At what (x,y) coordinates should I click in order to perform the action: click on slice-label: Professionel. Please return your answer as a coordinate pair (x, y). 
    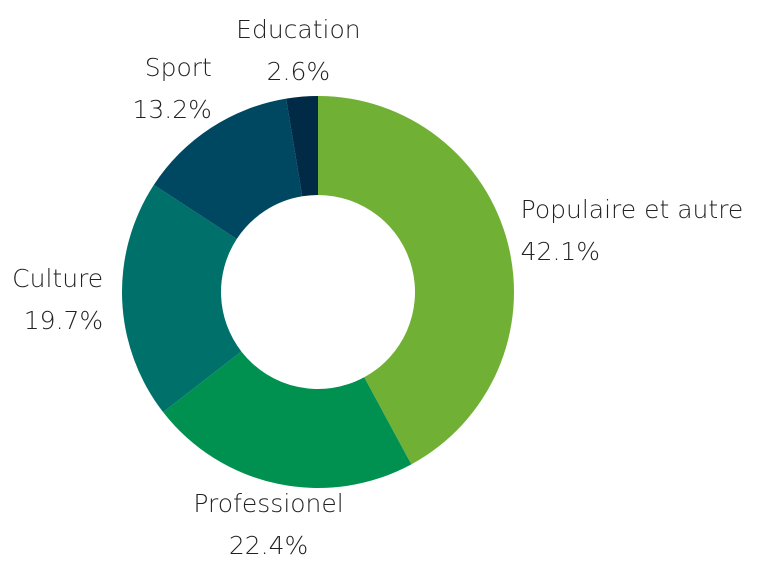
    Looking at the image, I should click on (268, 503).